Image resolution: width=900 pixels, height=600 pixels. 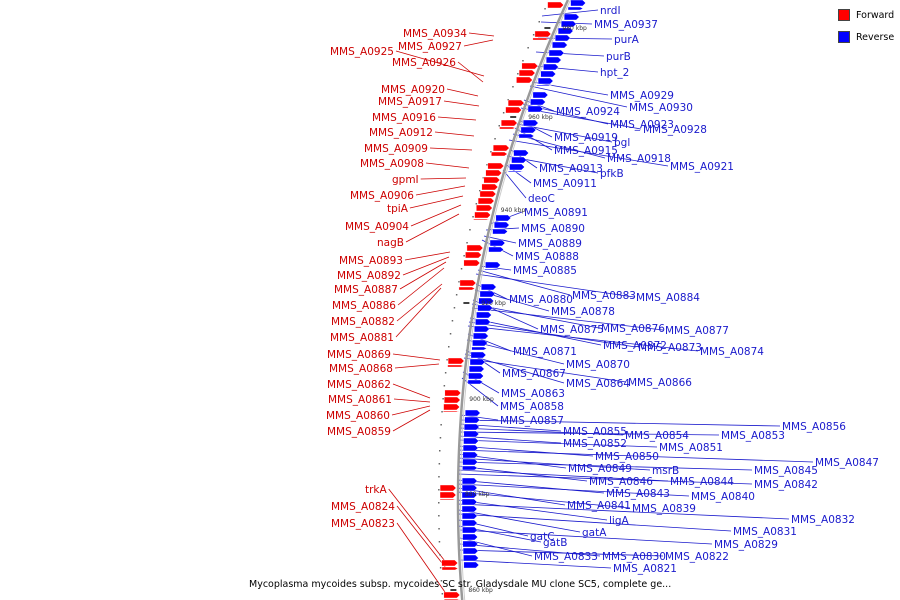 What do you see at coordinates (363, 322) in the screenshot?
I see `gene-label-mms-a0882: MMS_A0882` at bounding box center [363, 322].